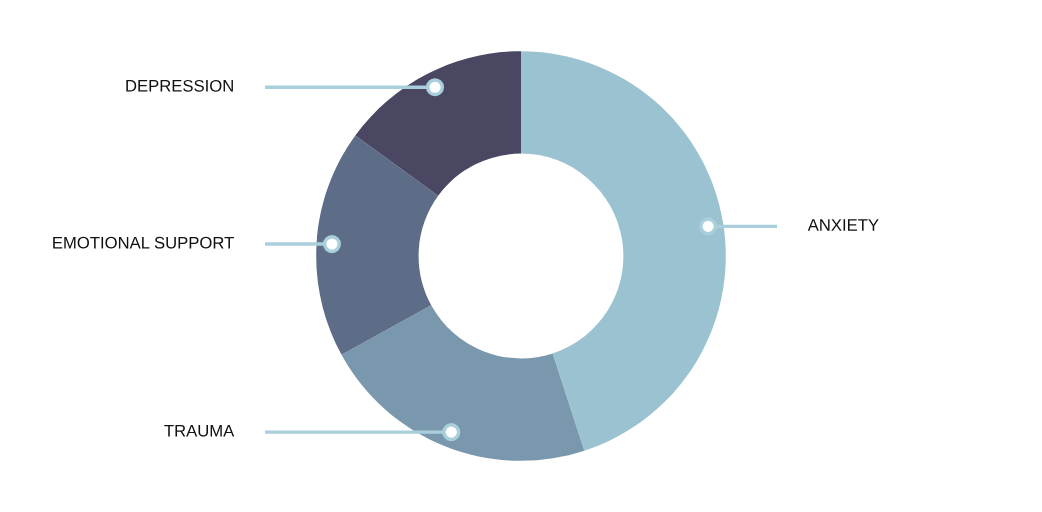 This screenshot has height=512, width=1042. I want to click on slice-label: ANXIETY, so click(843, 225).